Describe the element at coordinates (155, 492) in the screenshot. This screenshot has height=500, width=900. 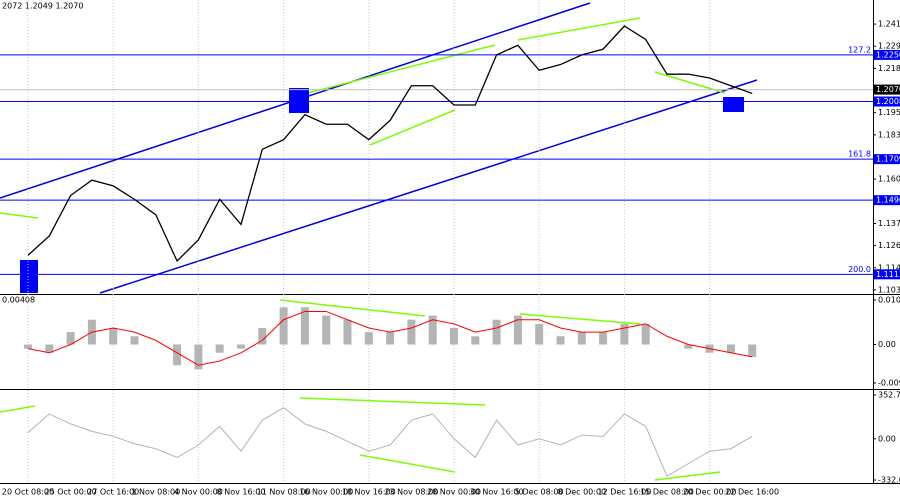
I see `x-tick-label: 1 Nov 08:00` at that location.